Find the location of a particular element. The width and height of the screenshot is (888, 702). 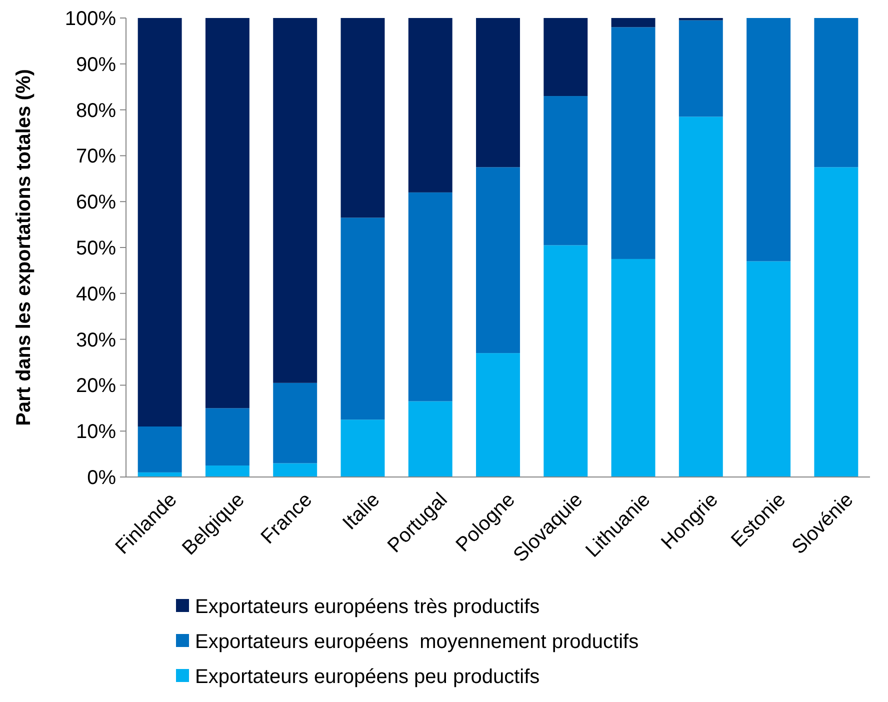

y-axis-title: Part dans les exportations totales (%) is located at coordinates (24, 247).